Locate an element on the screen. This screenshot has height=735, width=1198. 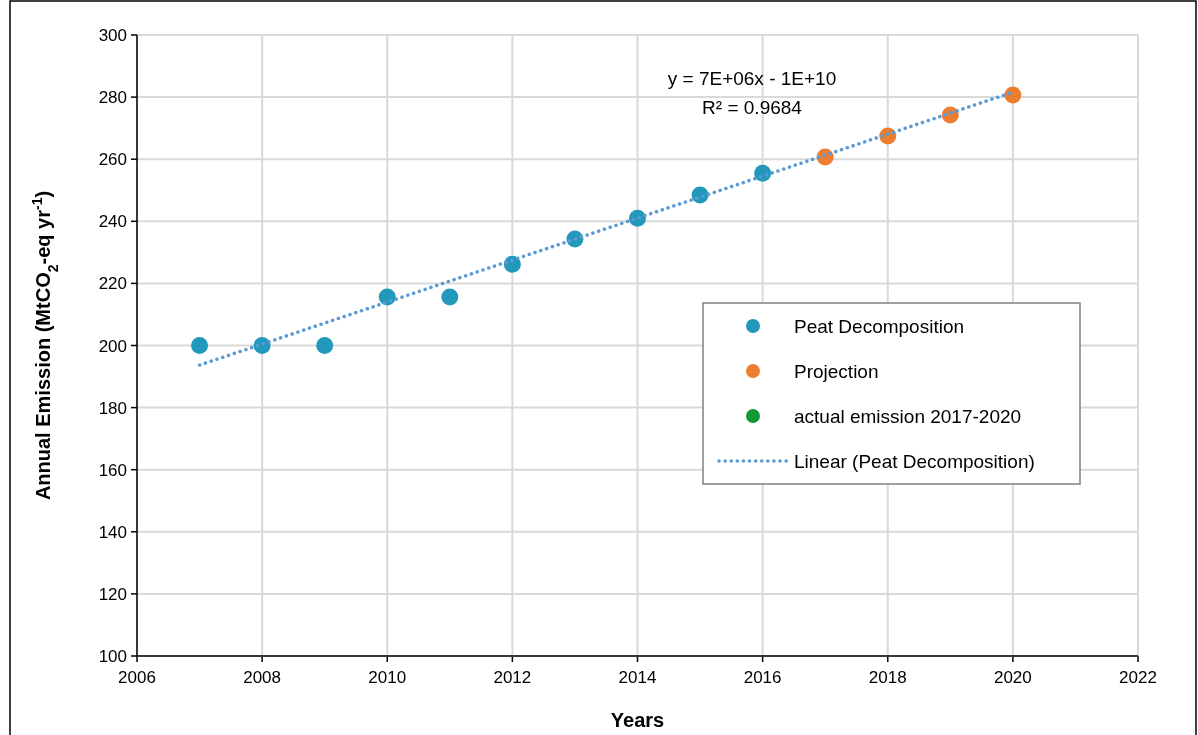
y-tick-label: 300 is located at coordinates (112, 35).